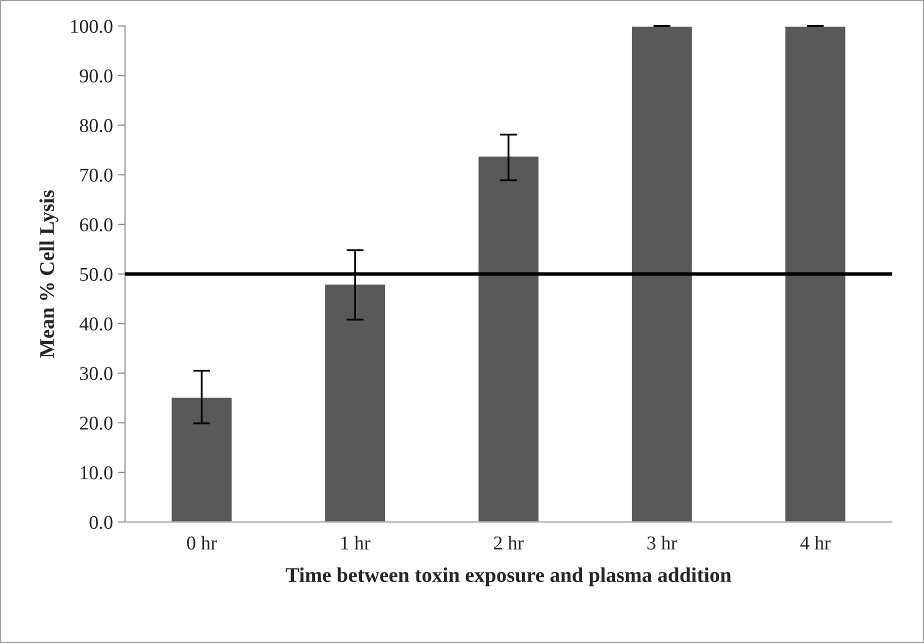 Image resolution: width=924 pixels, height=643 pixels. What do you see at coordinates (96, 324) in the screenshot?
I see `y-tick-label: 40.0` at bounding box center [96, 324].